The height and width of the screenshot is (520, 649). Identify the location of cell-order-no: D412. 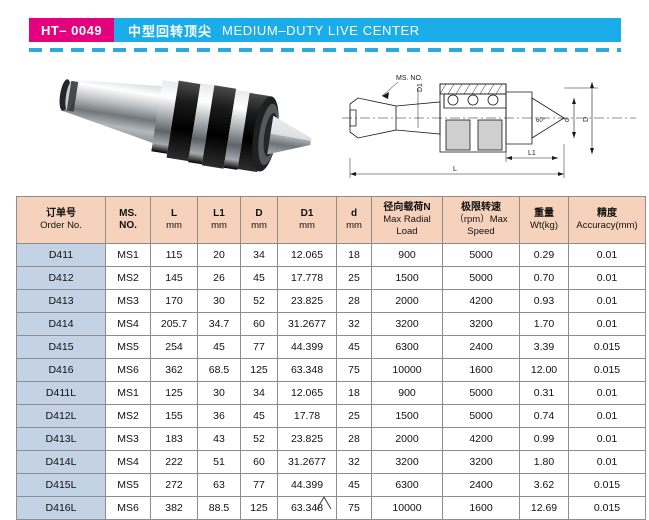
(61, 278).